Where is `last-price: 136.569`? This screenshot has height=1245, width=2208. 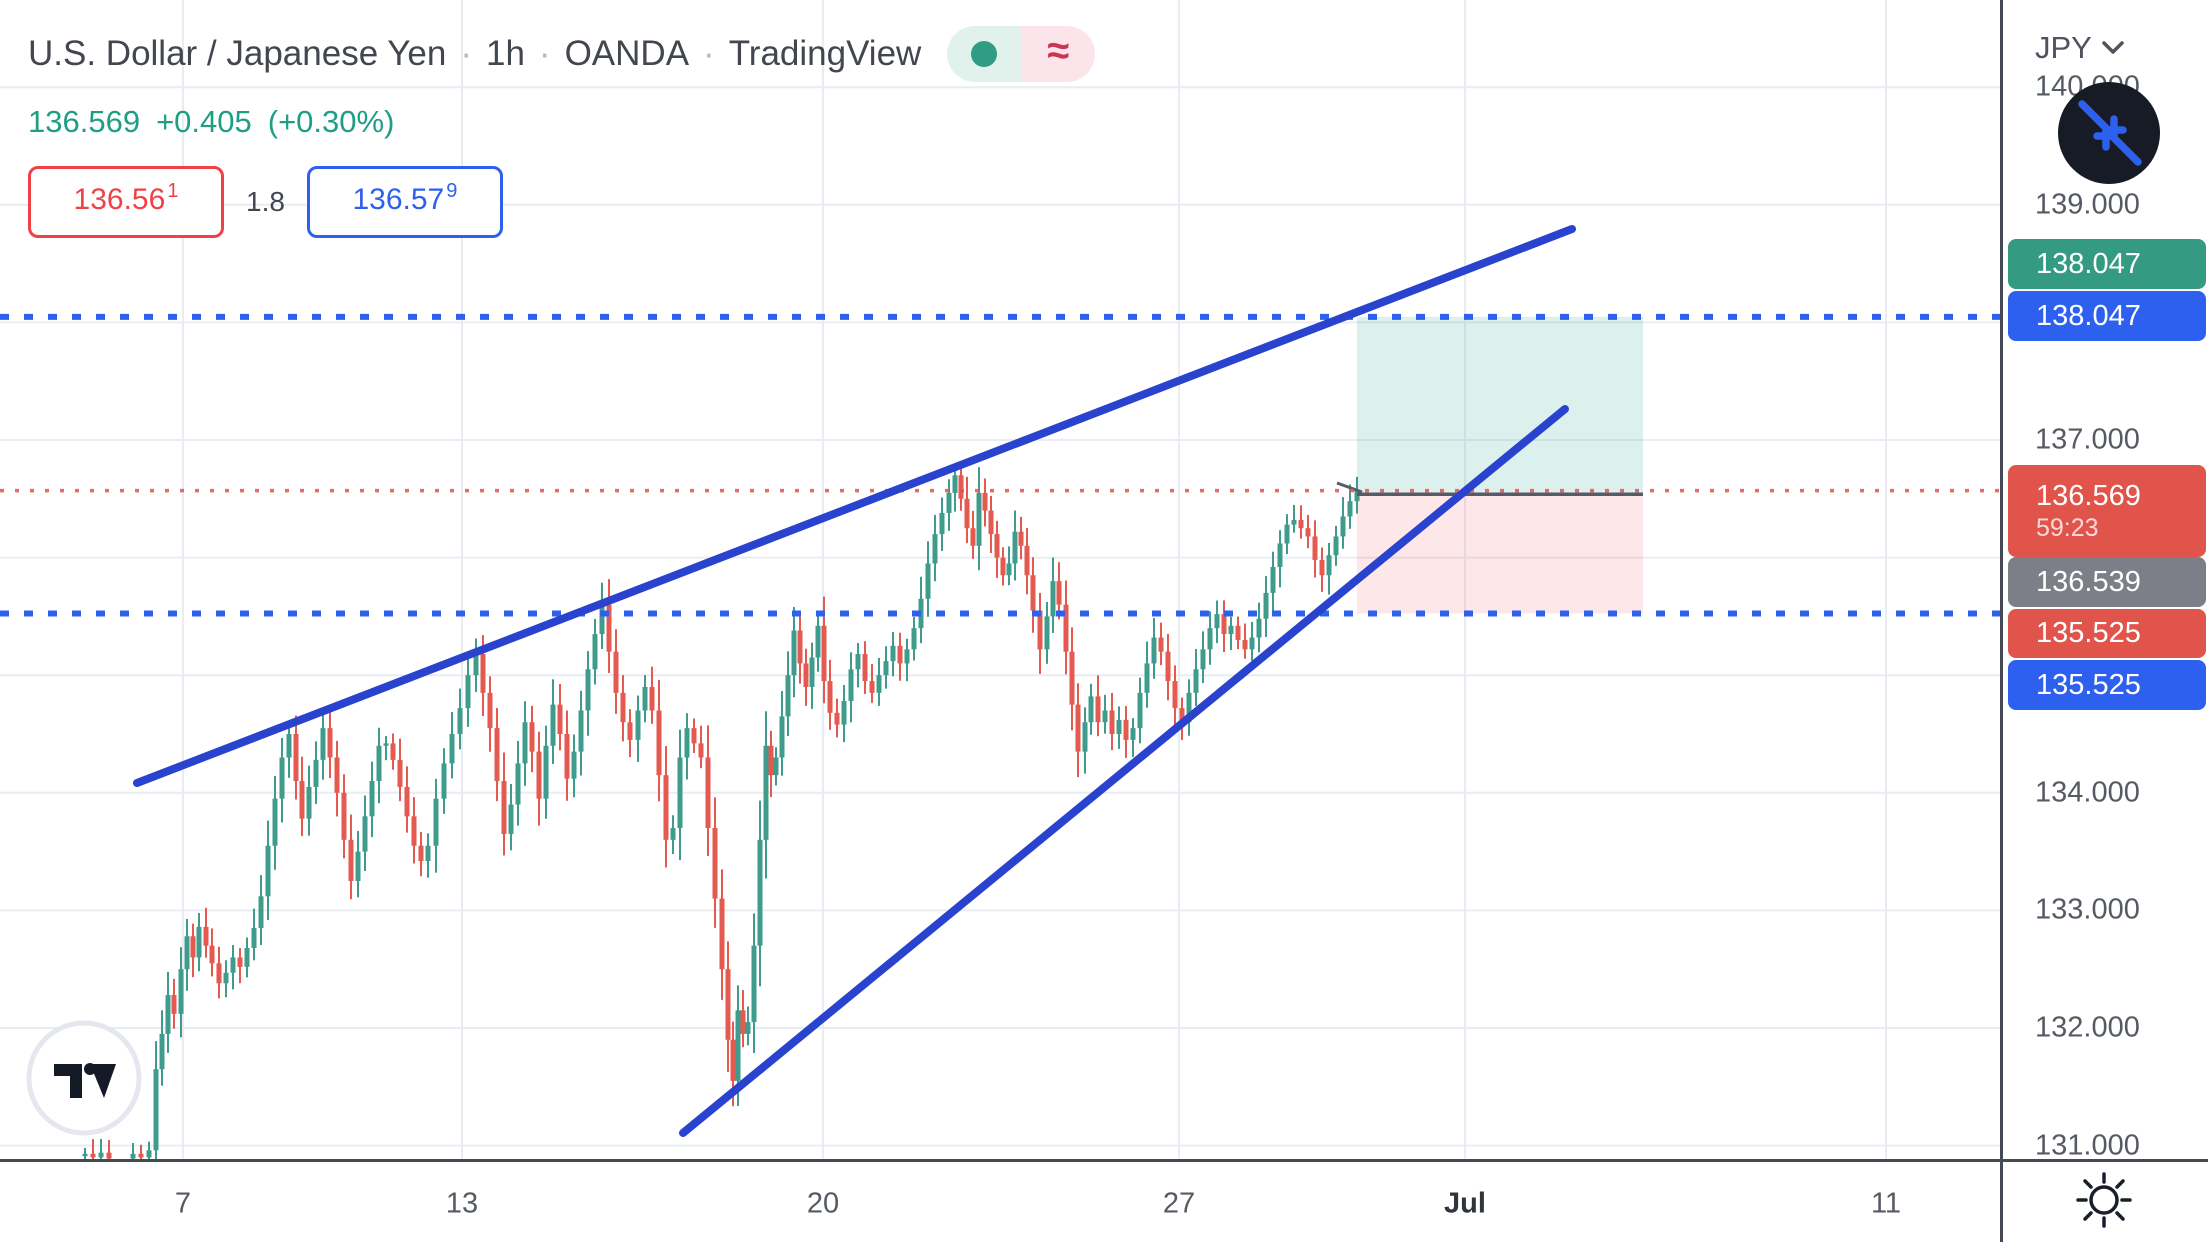
last-price: 136.569 is located at coordinates (84, 121).